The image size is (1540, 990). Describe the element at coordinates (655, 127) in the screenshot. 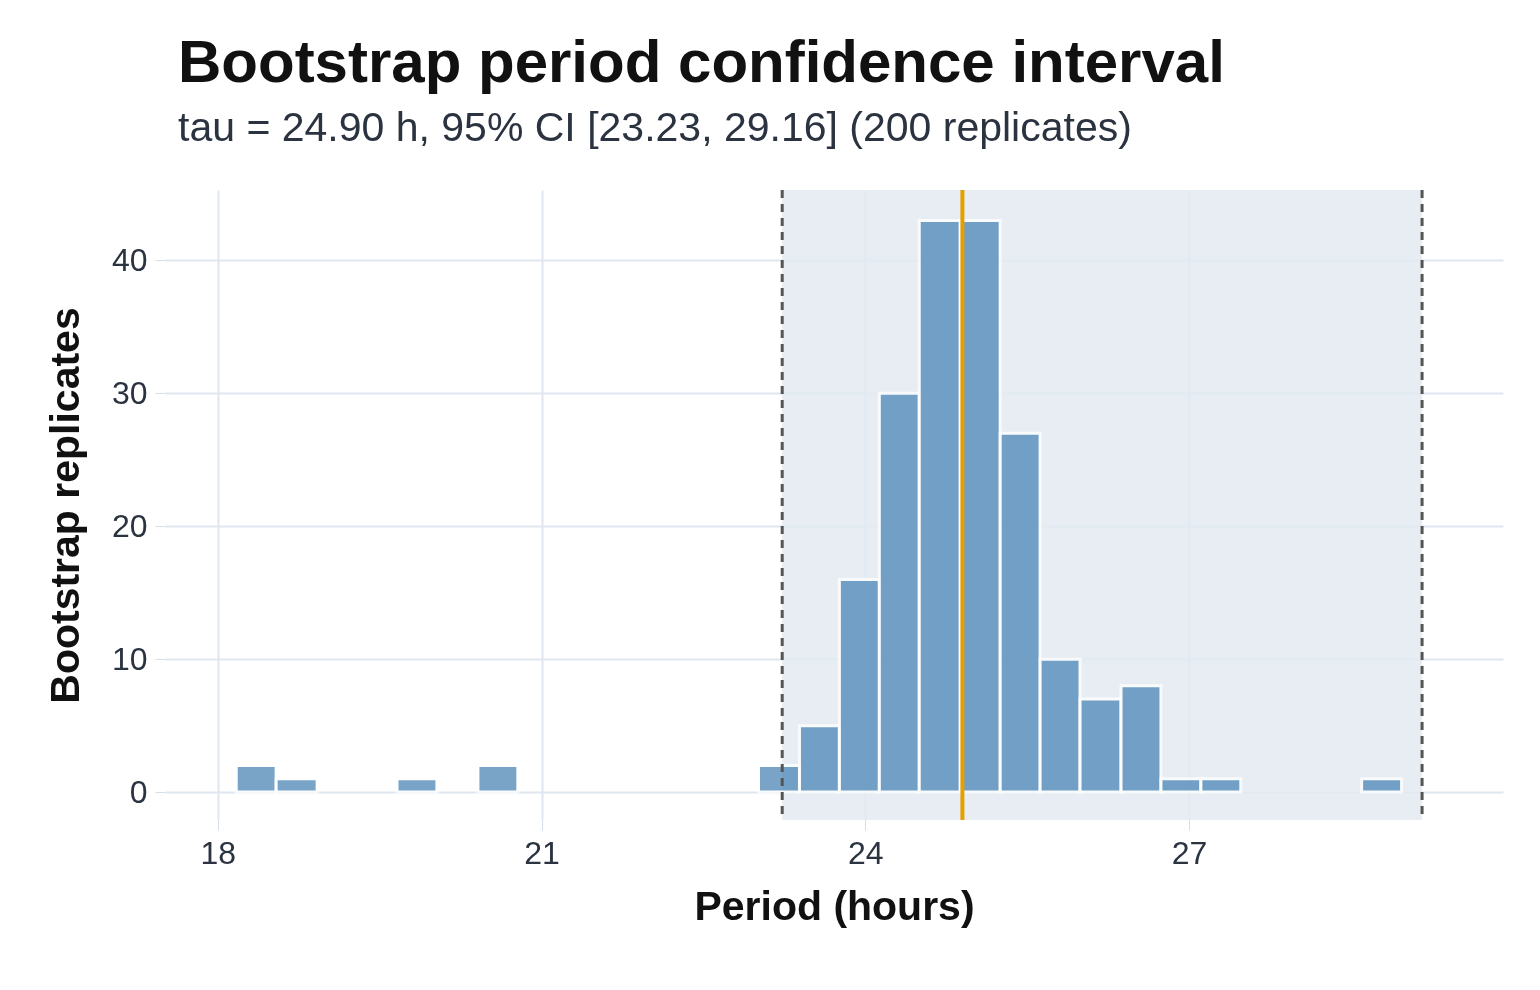

I see `chart-subtitle: tau = 24.90 h, 95% CI [23.23, 29.16] (200 replicates)` at that location.